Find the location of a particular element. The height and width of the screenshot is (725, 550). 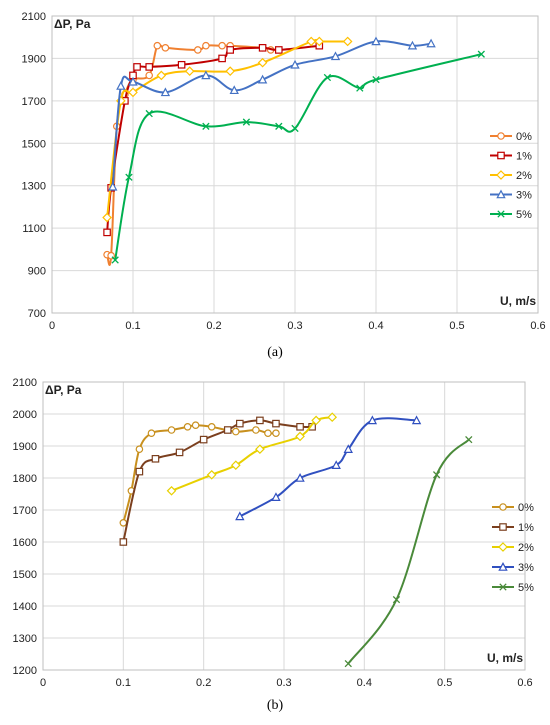

caption-a: (a) is located at coordinates (275, 352).